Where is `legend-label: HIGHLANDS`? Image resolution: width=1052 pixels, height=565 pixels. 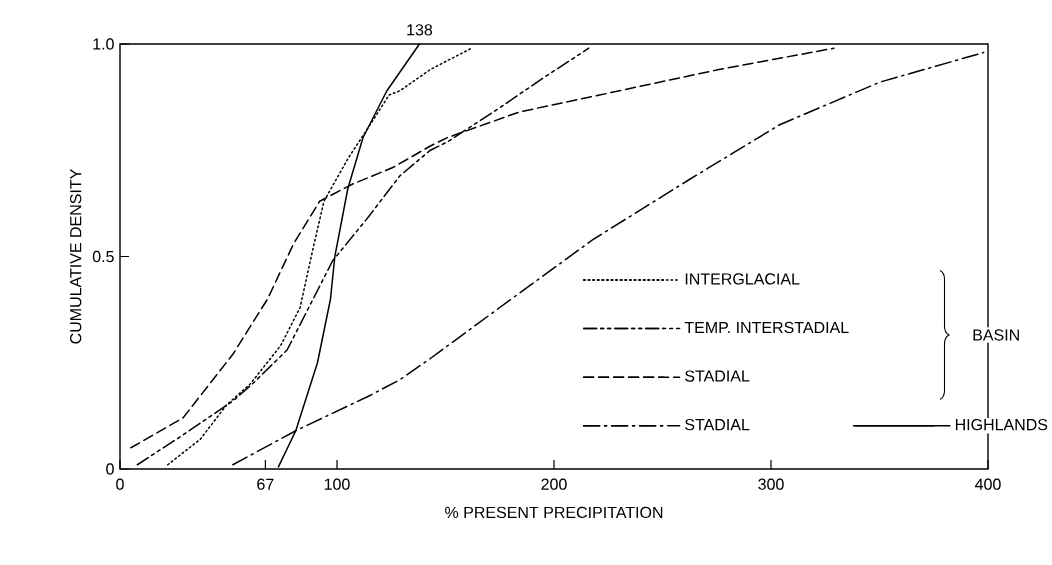 legend-label: HIGHLANDS is located at coordinates (1001, 424).